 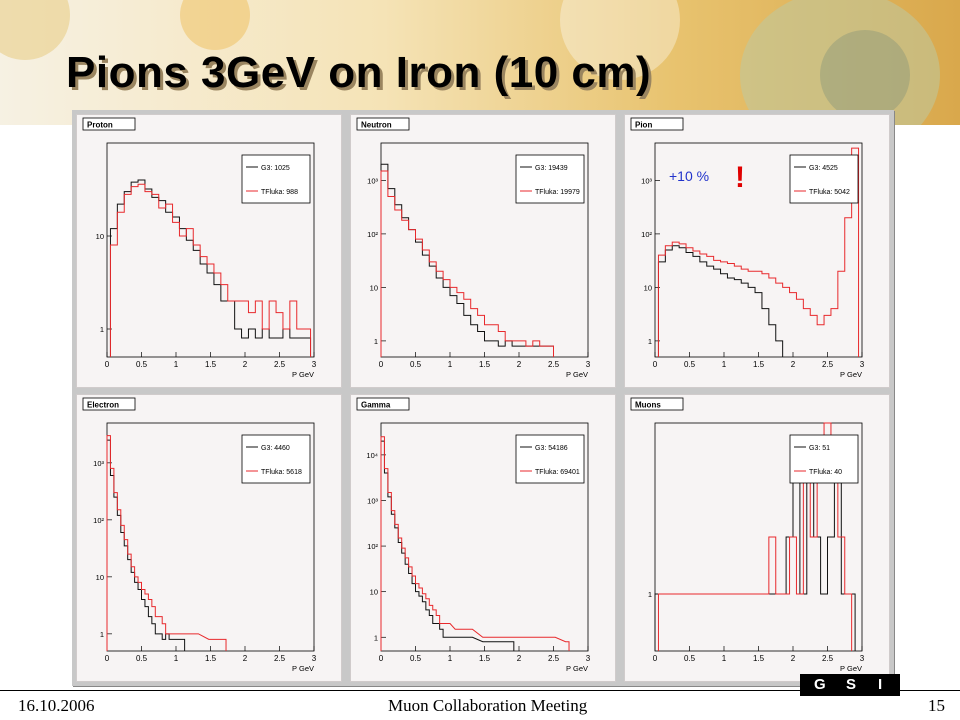 I want to click on pad-muons: Muons 0 0.5 1 1.5 2 2.5 3 P GeV 1 G3: 51 TFluka: 40, so click(x=757, y=538).